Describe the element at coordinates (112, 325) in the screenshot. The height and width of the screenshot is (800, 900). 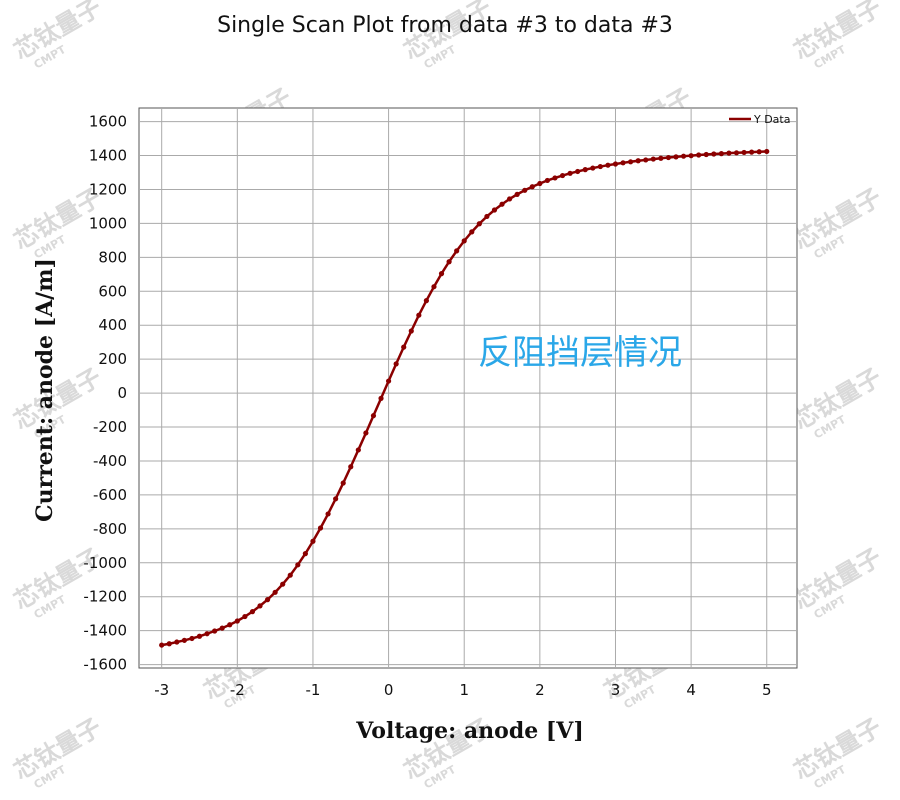
I see `y-tick-label: 400` at that location.